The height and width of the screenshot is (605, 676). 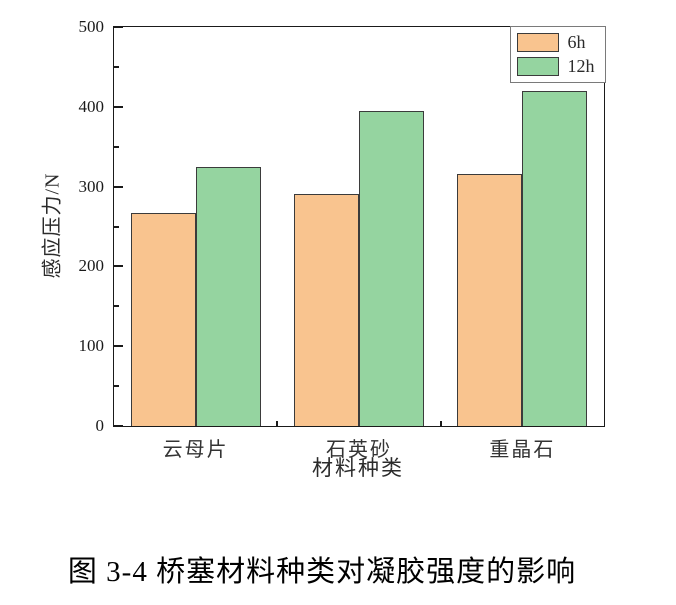 What do you see at coordinates (322, 572) in the screenshot?
I see `figure-caption: 图 3-4 桥塞材料种类对凝胶强度的影响` at bounding box center [322, 572].